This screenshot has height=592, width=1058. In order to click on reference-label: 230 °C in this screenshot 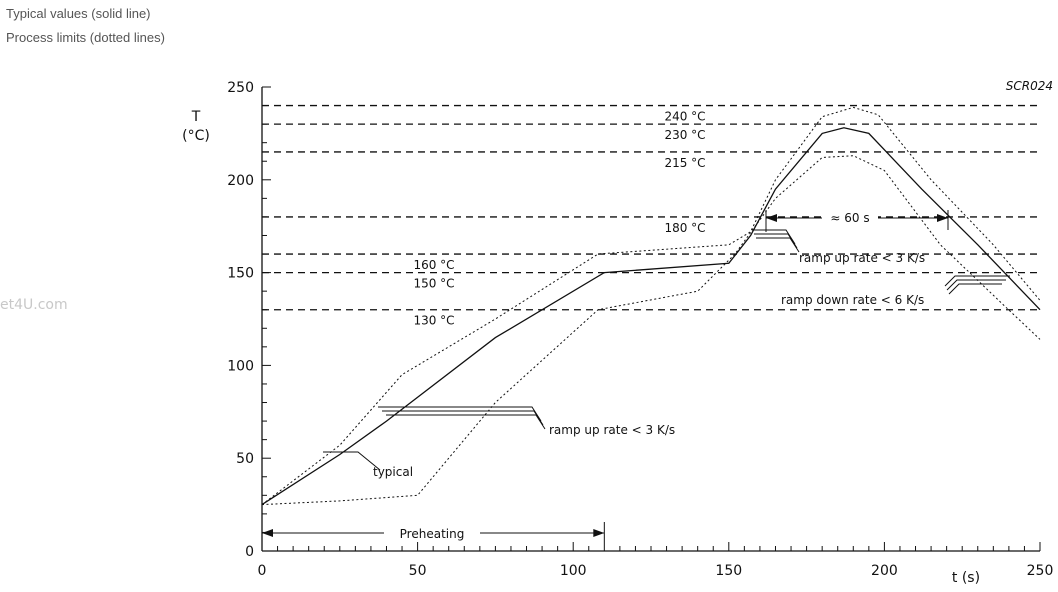, I will do `click(684, 135)`.